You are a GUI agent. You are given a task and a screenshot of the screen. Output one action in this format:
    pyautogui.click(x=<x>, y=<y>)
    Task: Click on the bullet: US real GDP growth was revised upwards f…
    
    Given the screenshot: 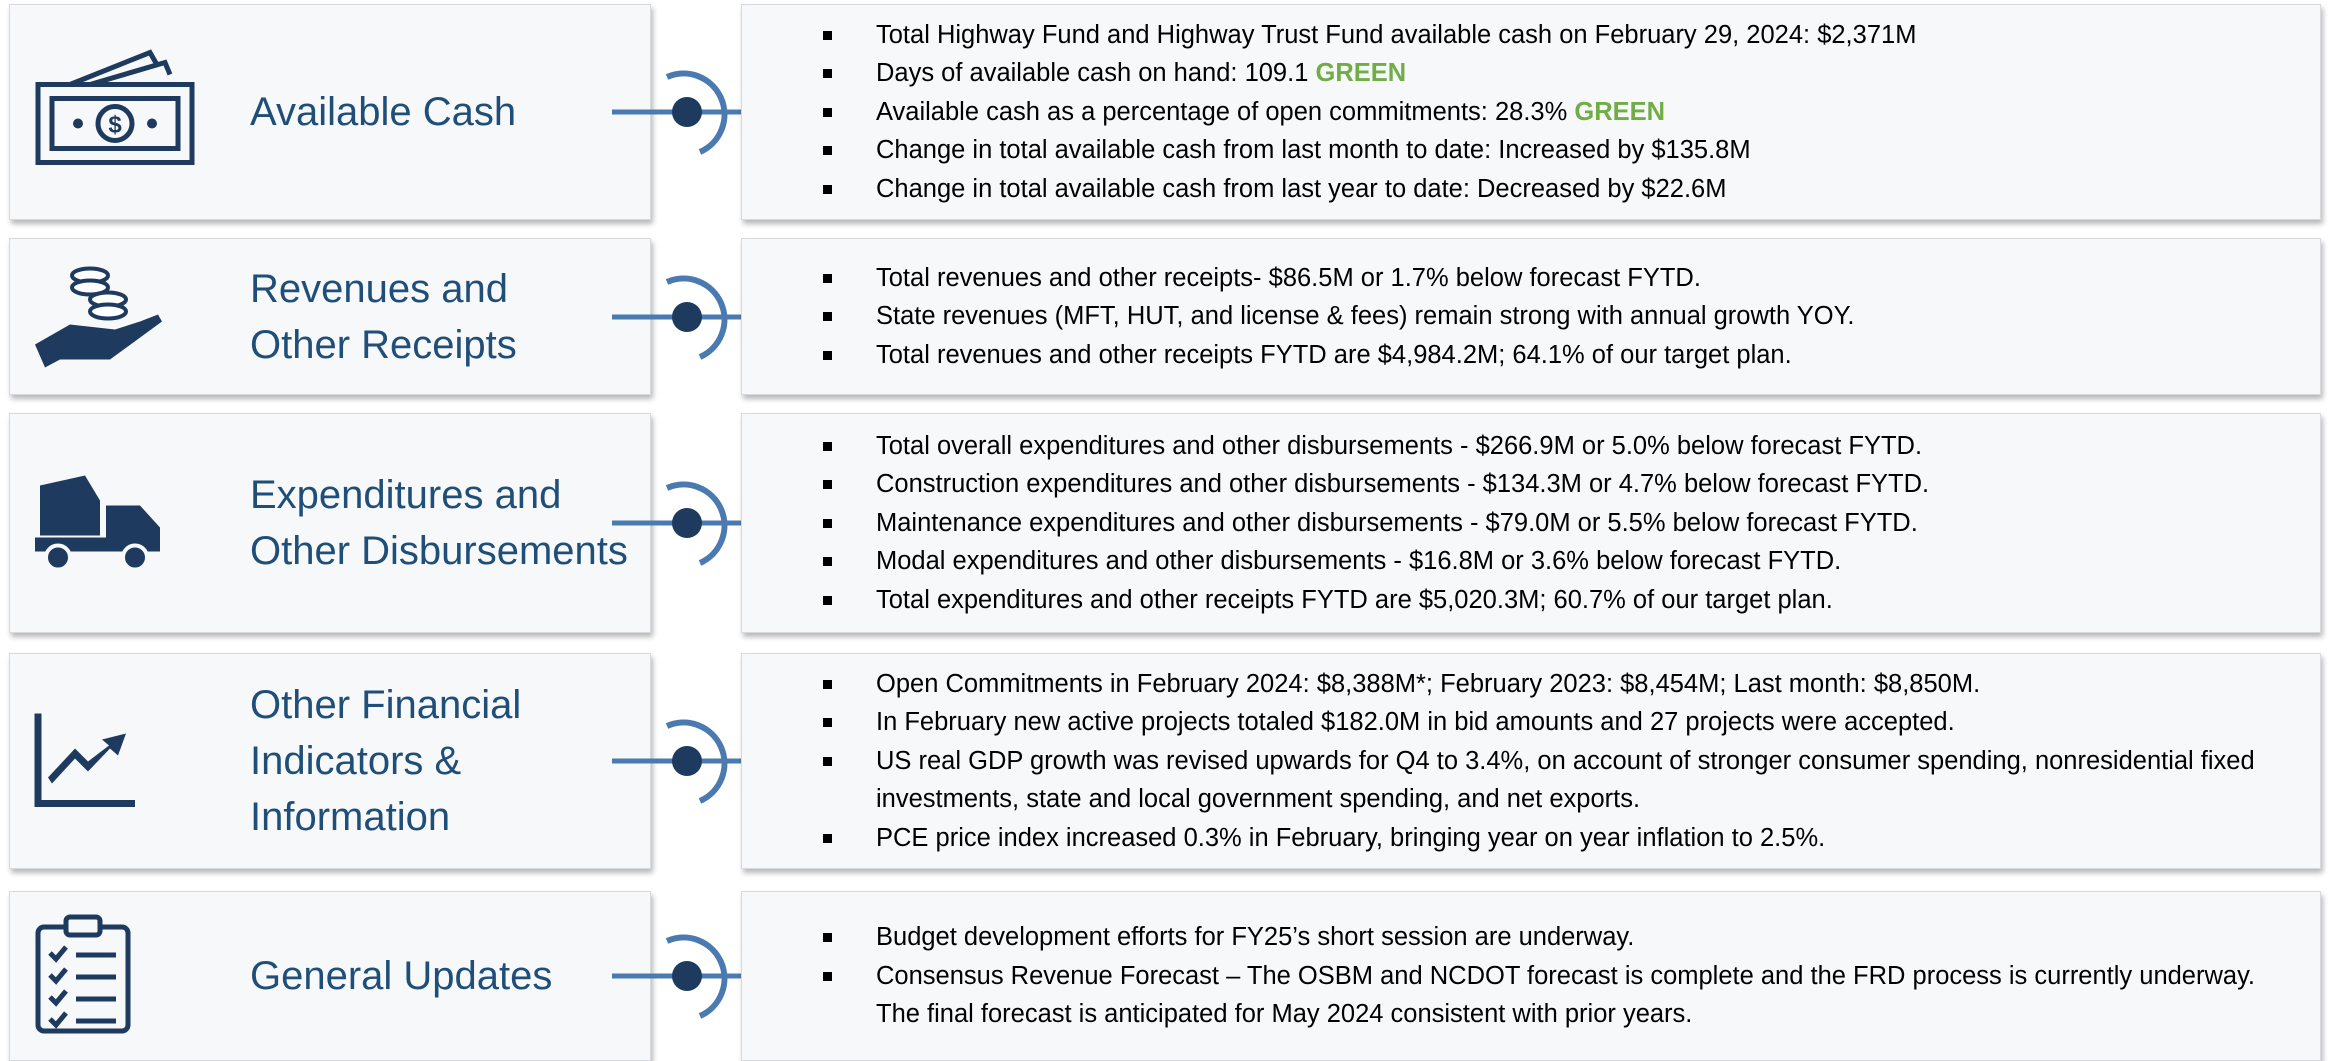 What is the action you would take?
    pyautogui.click(x=1521, y=780)
    